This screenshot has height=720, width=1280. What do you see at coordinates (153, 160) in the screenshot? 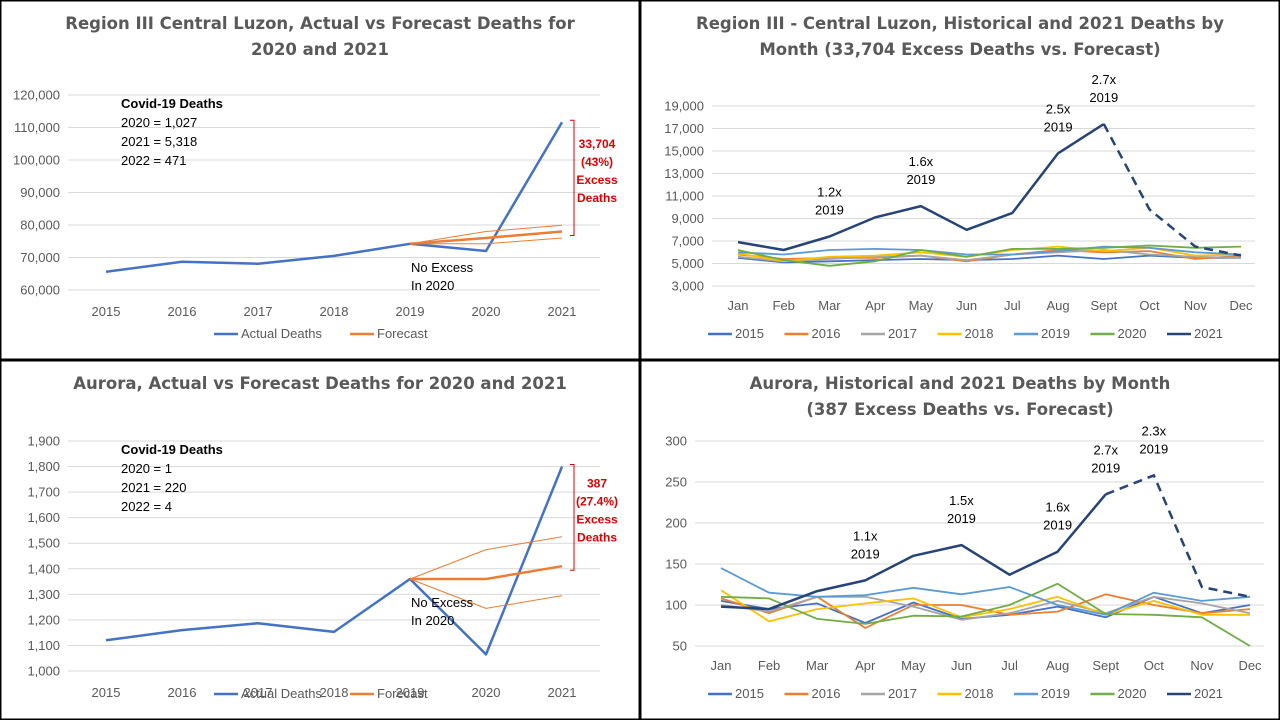
I see `covid-deaths-line: 2022 = 471` at bounding box center [153, 160].